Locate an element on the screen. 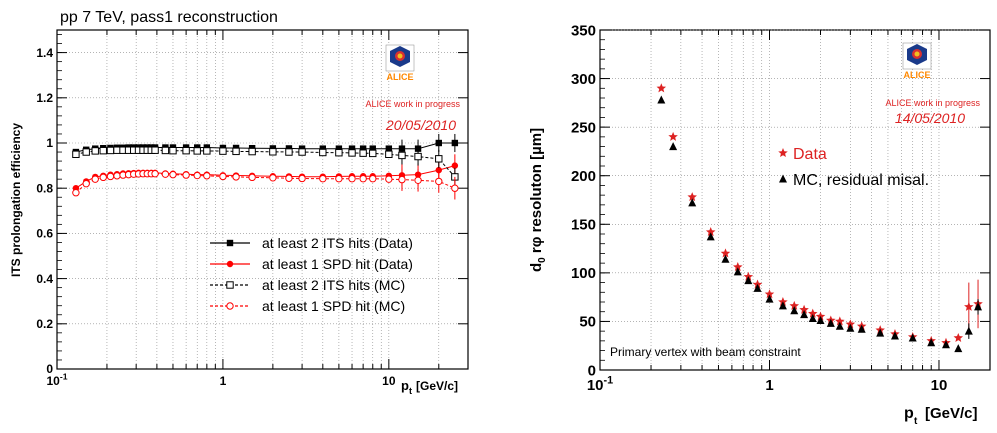 Image resolution: width=997 pixels, height=433 pixels. right-y-axis-label: d0 rφ resoluton [µm] is located at coordinates (538, 200).